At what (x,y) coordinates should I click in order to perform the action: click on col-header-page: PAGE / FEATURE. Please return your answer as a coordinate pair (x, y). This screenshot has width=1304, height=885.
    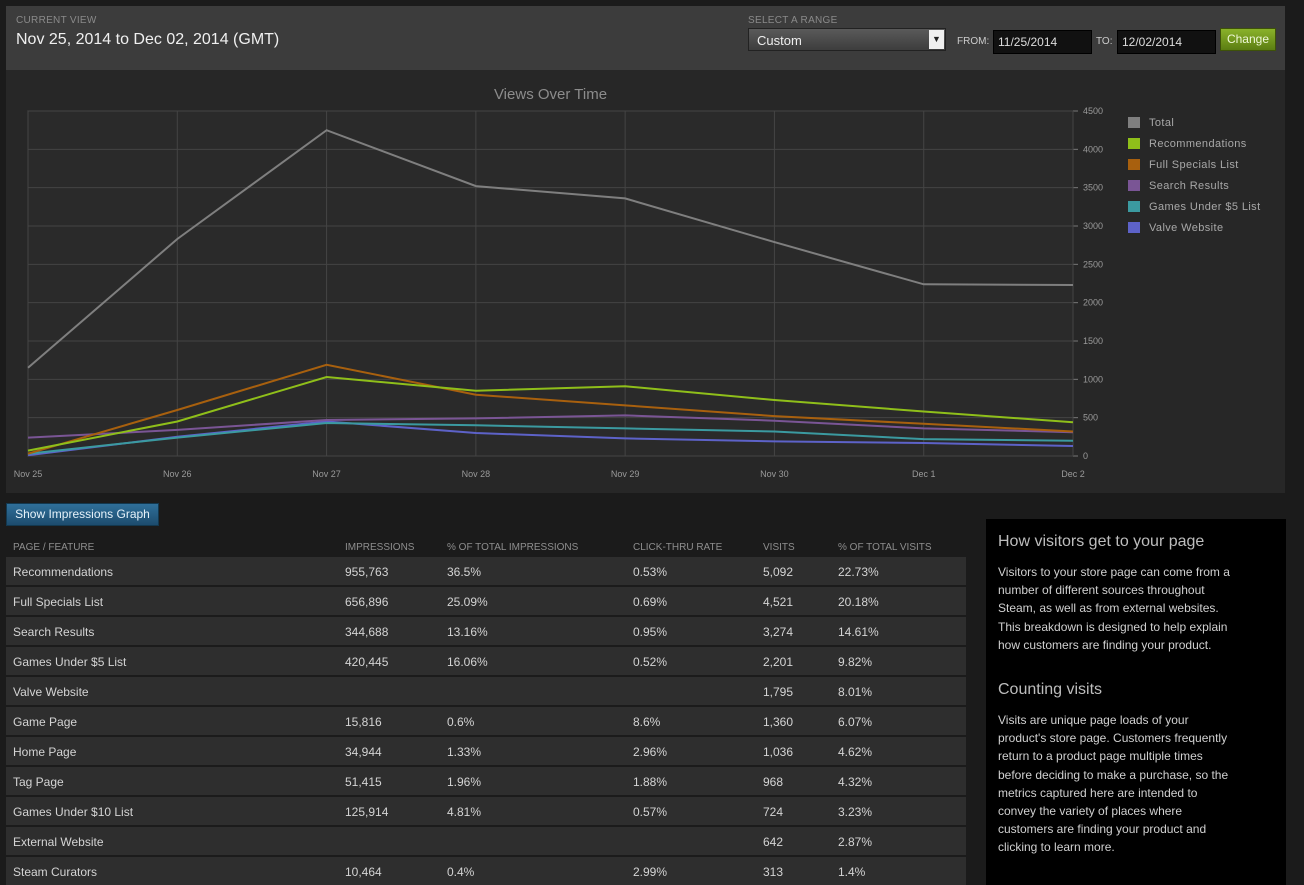
    Looking at the image, I should click on (54, 547).